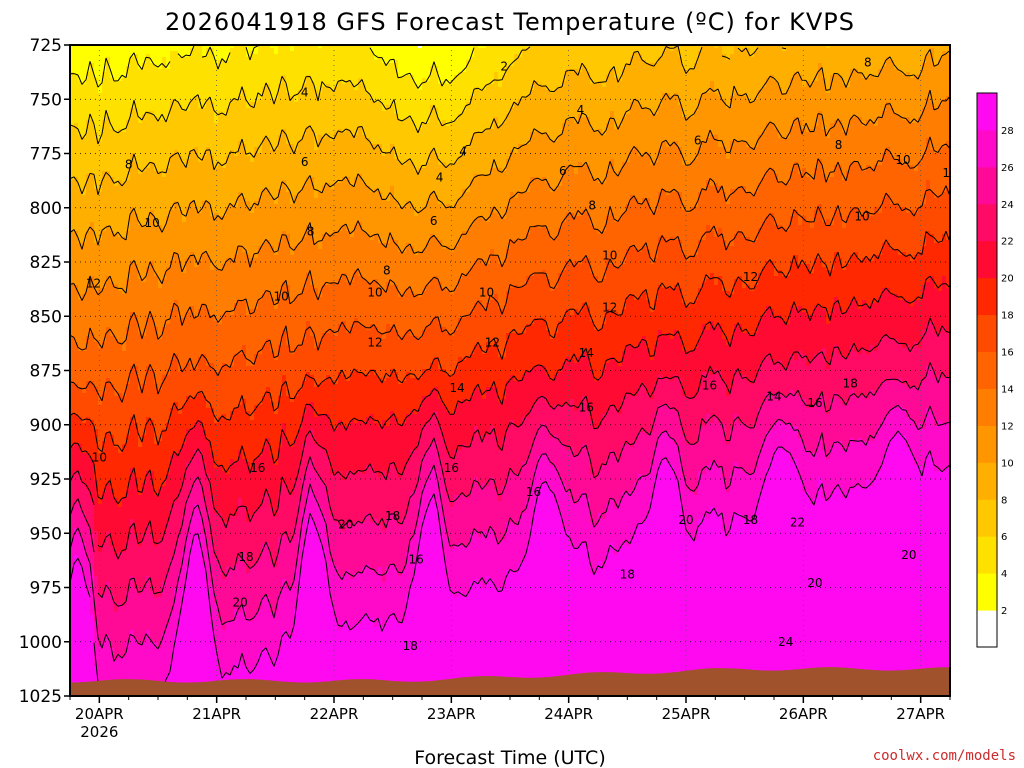 This screenshot has height=768, width=1024. I want to click on contour-label: 8, so click(839, 145).